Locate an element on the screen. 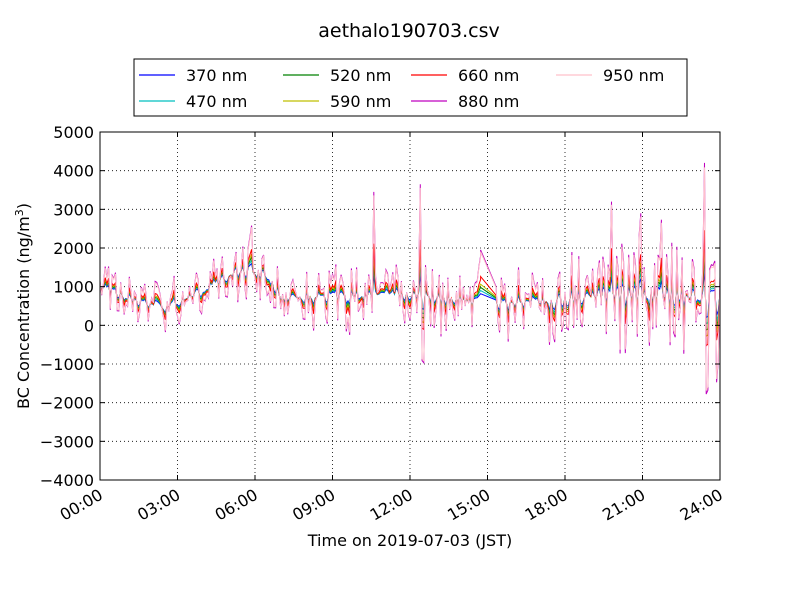  y-tick-label: 5000 is located at coordinates (73, 132).